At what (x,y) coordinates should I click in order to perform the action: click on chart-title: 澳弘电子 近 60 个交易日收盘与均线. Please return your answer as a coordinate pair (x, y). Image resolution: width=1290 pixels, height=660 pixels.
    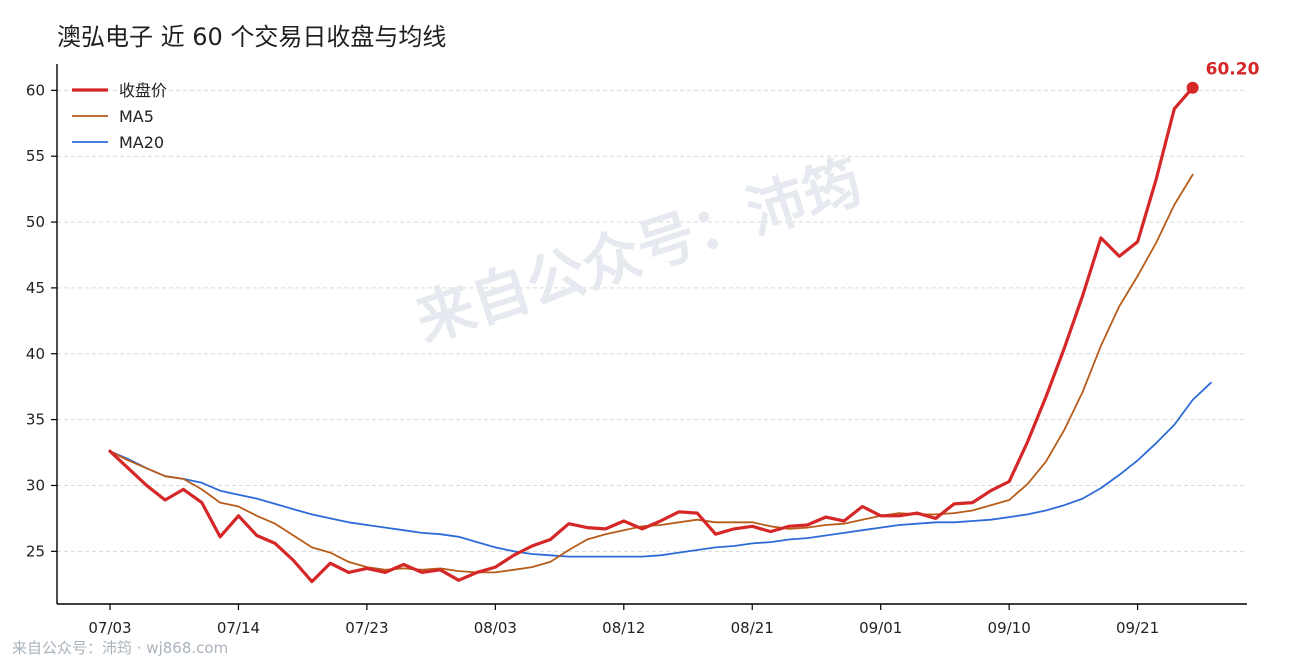
    Looking at the image, I should click on (251, 37).